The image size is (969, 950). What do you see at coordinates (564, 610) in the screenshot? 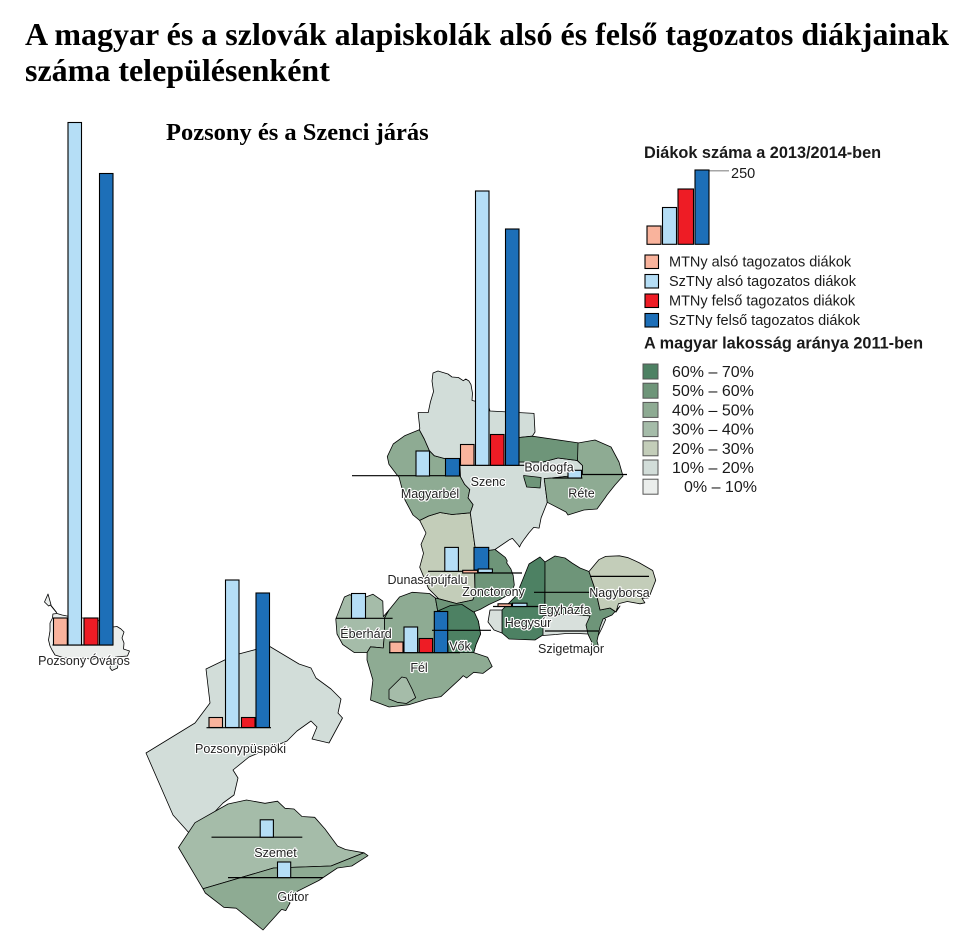
I see `svg-text: Egyházfa` at bounding box center [564, 610].